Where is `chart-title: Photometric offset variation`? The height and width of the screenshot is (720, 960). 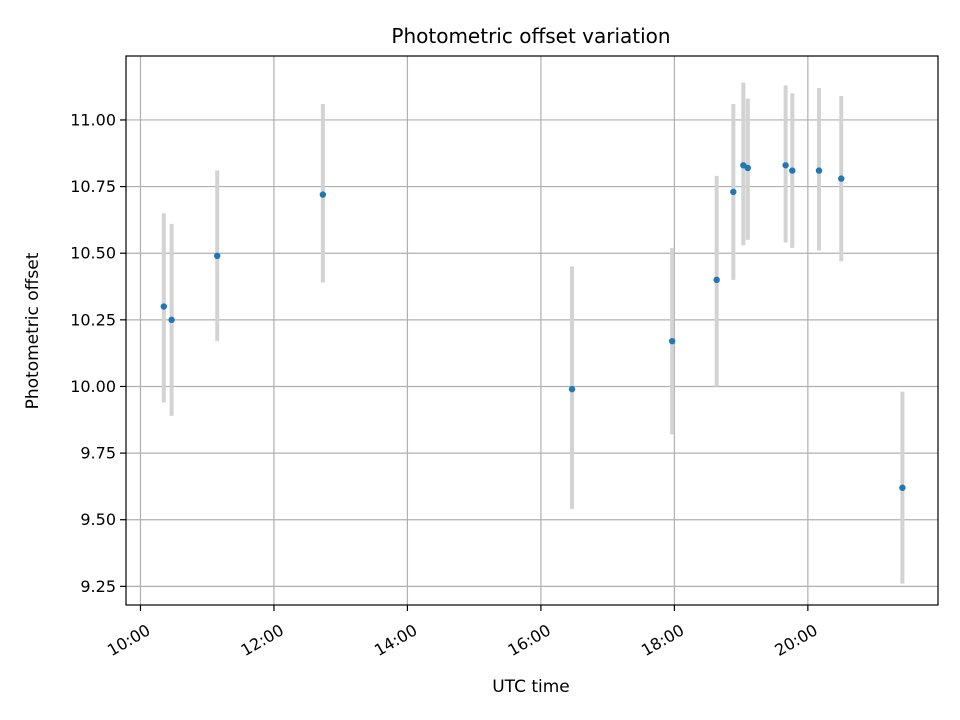
chart-title: Photometric offset variation is located at coordinates (530, 36).